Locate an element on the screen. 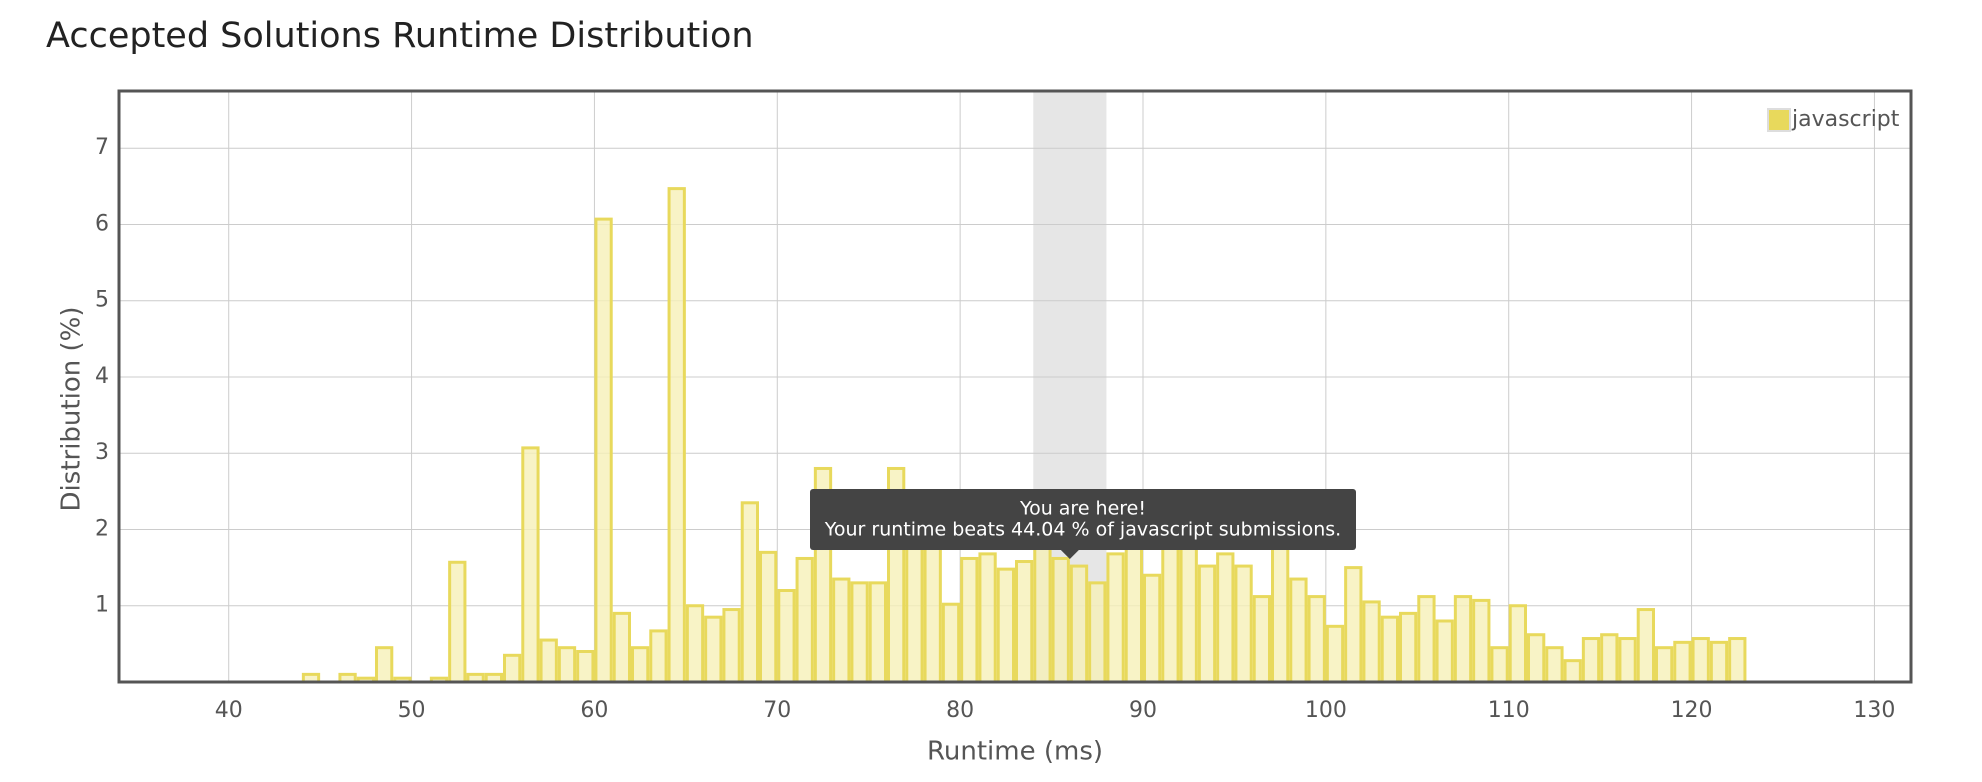 This screenshot has width=1982, height=782. y-tick-label: 1 is located at coordinates (102, 605).